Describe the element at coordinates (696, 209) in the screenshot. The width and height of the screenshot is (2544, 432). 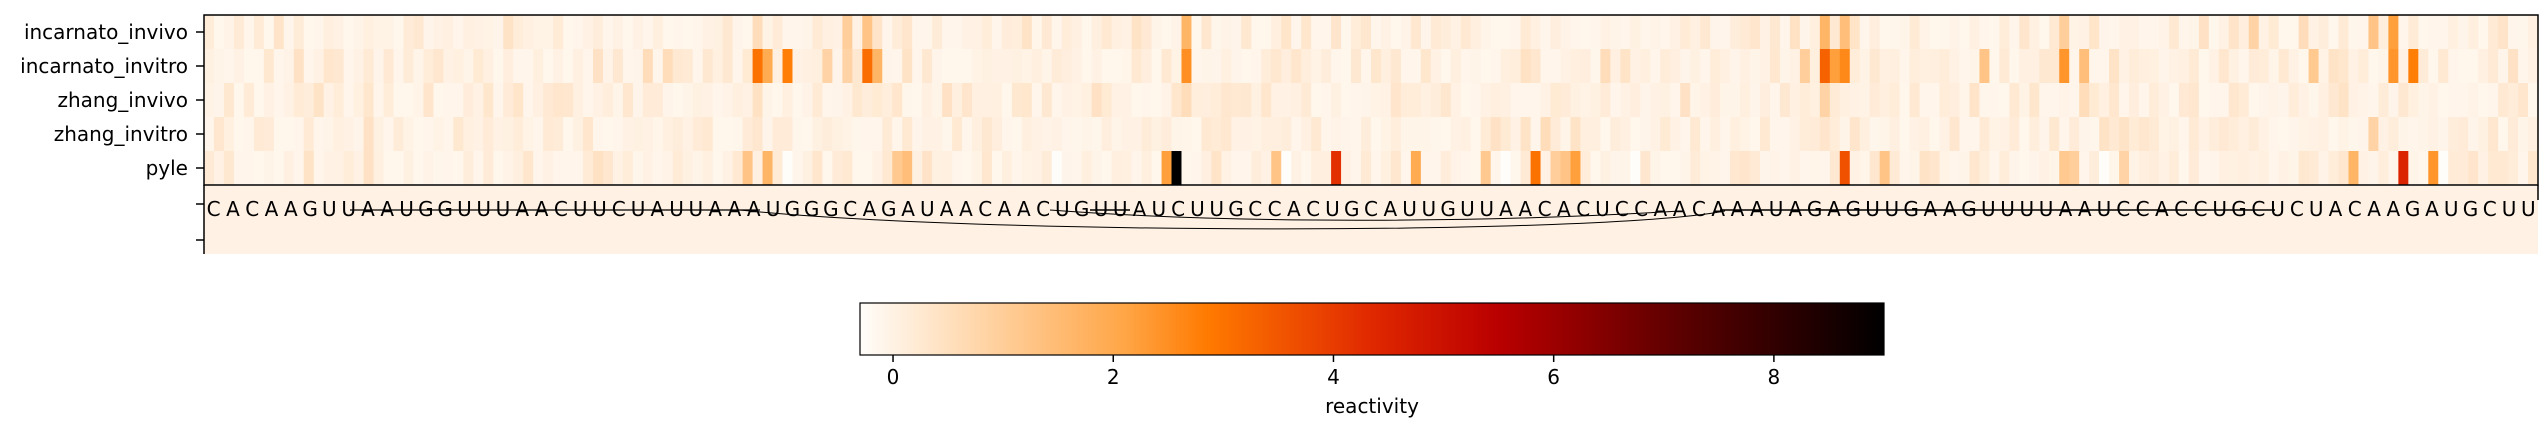
I see `sequence-letter: U` at that location.